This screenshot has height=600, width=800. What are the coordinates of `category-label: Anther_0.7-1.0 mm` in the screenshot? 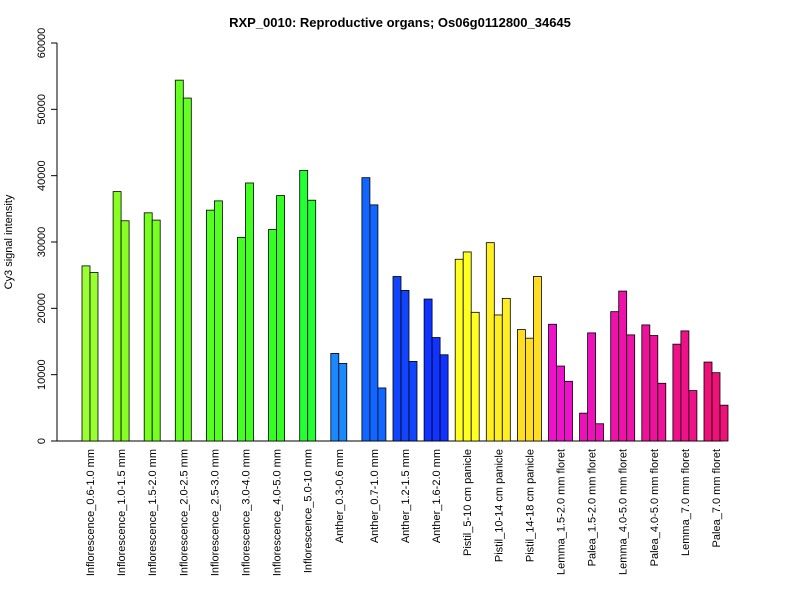 It's located at (375, 496).